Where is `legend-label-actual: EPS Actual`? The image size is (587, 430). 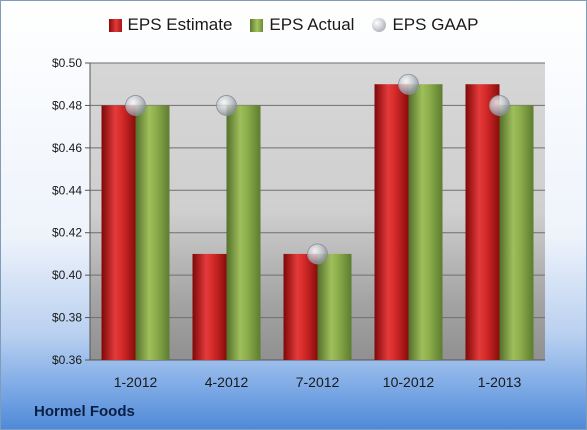
legend-label-actual: EPS Actual is located at coordinates (312, 24).